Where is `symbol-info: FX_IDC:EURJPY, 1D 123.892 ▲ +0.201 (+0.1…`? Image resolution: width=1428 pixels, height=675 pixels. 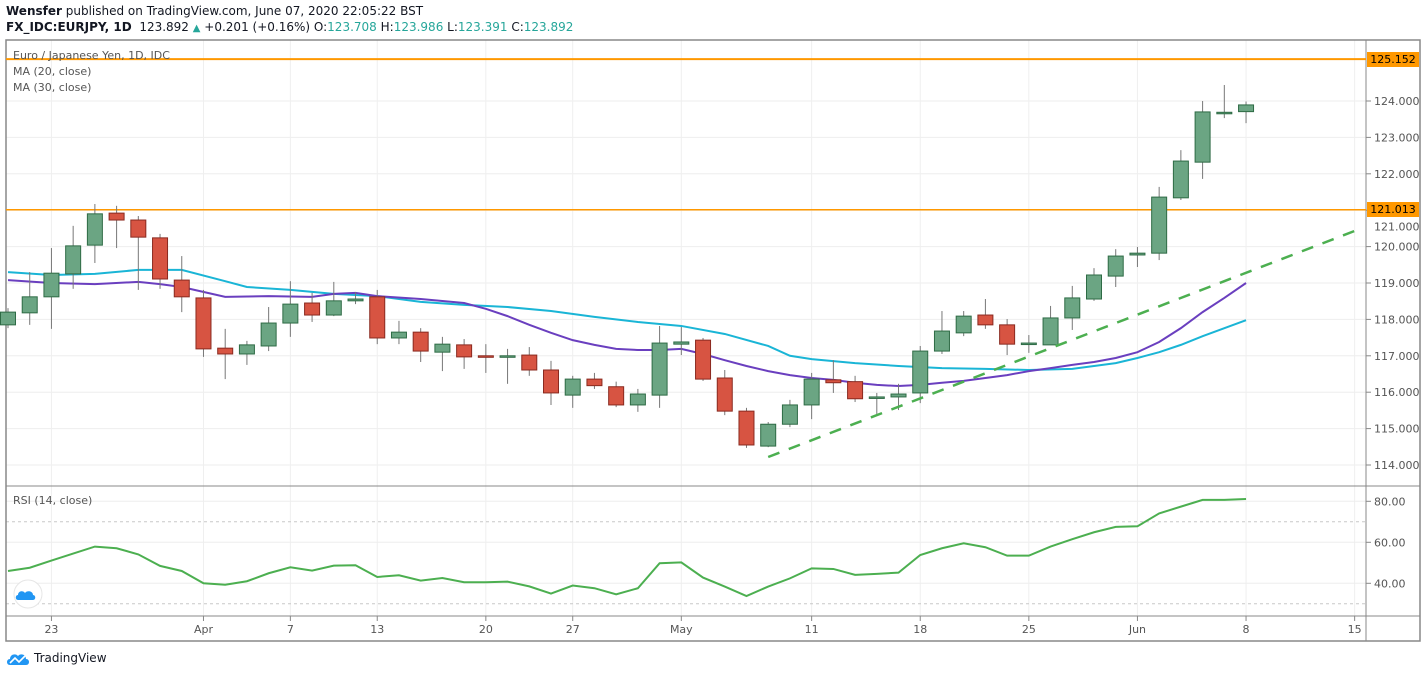
symbol-info: FX_IDC:EURJPY, 1D 123.892 ▲ +0.201 (+0.1… is located at coordinates (289, 27).